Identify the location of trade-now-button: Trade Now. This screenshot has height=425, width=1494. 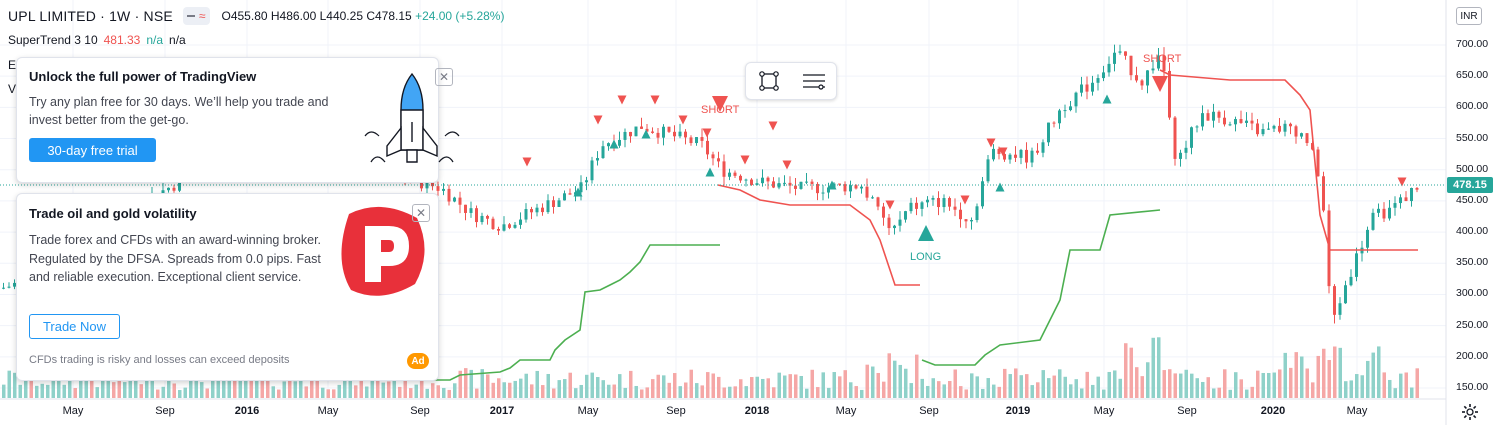
(74, 326).